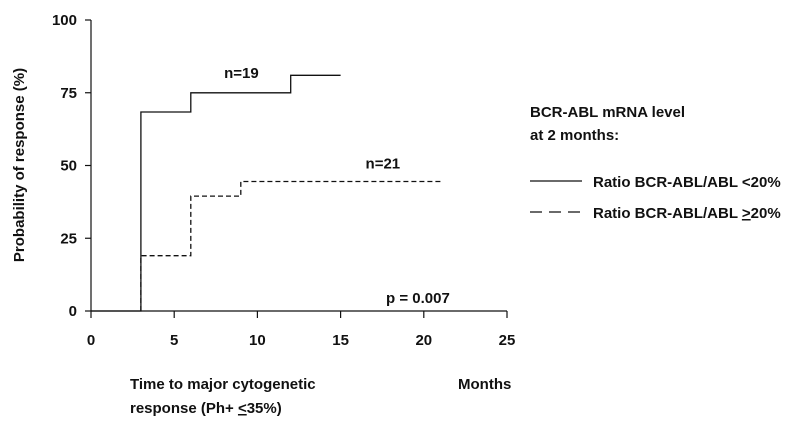 The width and height of the screenshot is (812, 421). I want to click on x-tick-label: 20, so click(423, 340).